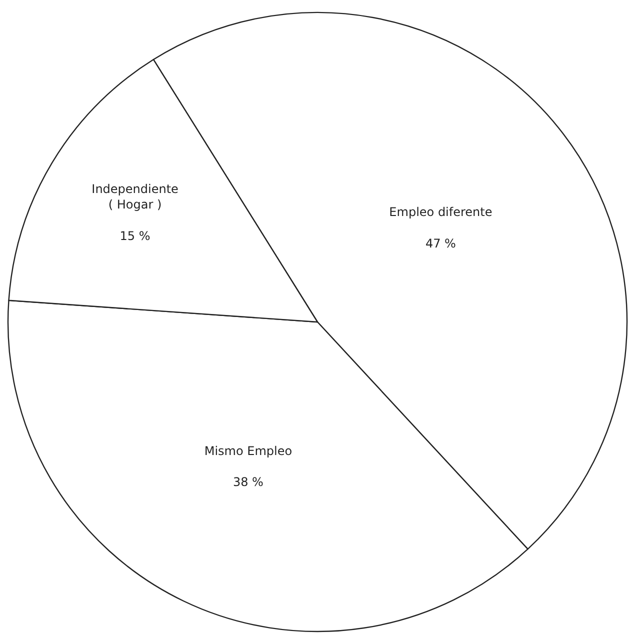 The width and height of the screenshot is (635, 644). Describe the element at coordinates (440, 243) in the screenshot. I see `data-label: 47 %` at that location.